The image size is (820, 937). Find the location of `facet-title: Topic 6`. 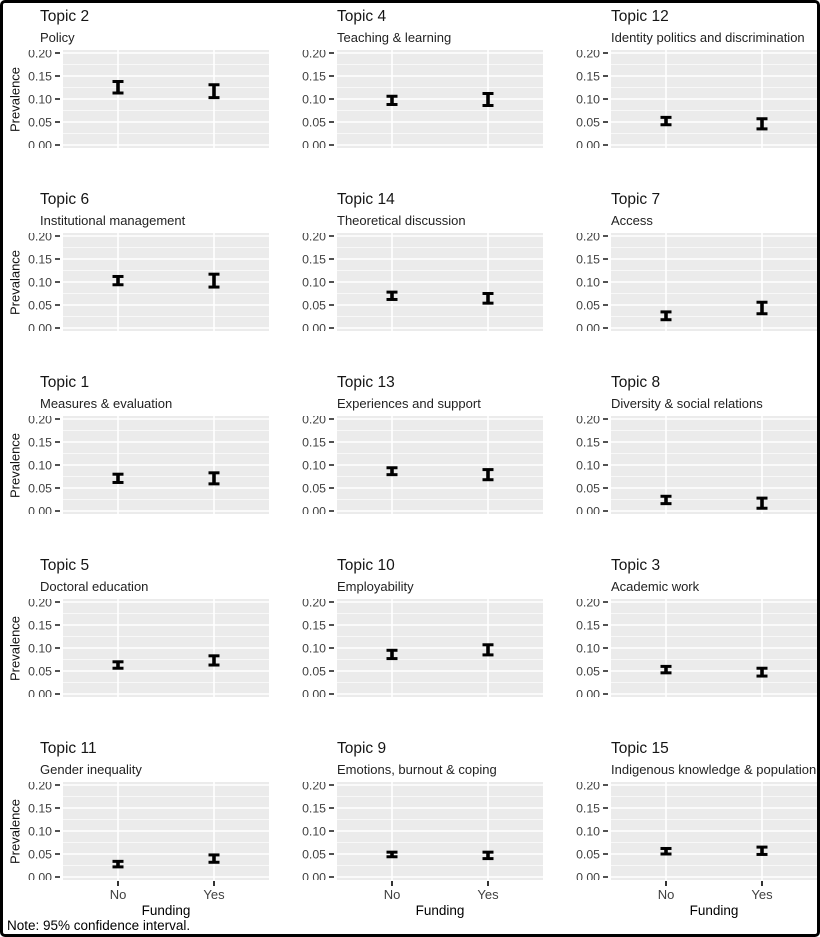

facet-title: Topic 6 is located at coordinates (65, 199).